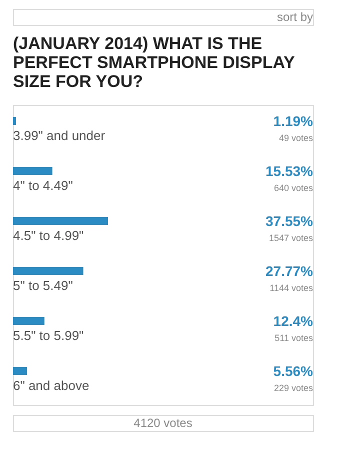  What do you see at coordinates (43, 285) in the screenshot?
I see `y-tick-label: 5" to 5.49"` at bounding box center [43, 285].